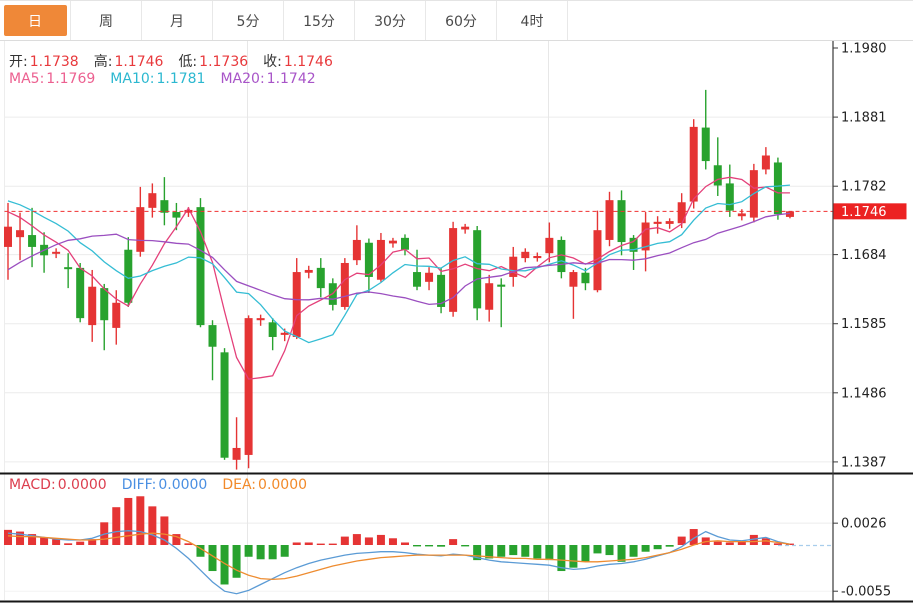 This screenshot has height=604, width=913. What do you see at coordinates (181, 79) in the screenshot?
I see `legend-value: 1.1781` at bounding box center [181, 79].